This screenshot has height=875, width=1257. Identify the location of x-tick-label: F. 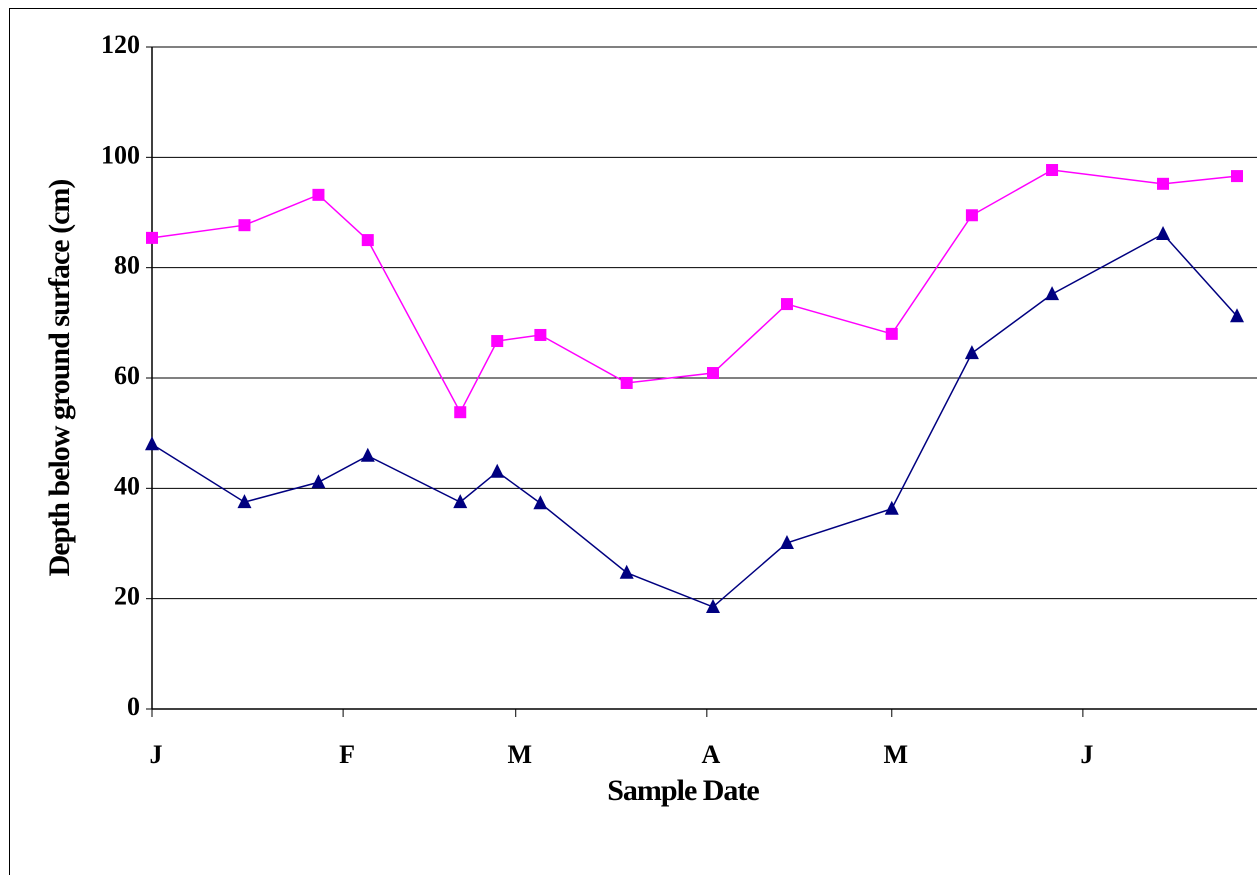
(347, 754).